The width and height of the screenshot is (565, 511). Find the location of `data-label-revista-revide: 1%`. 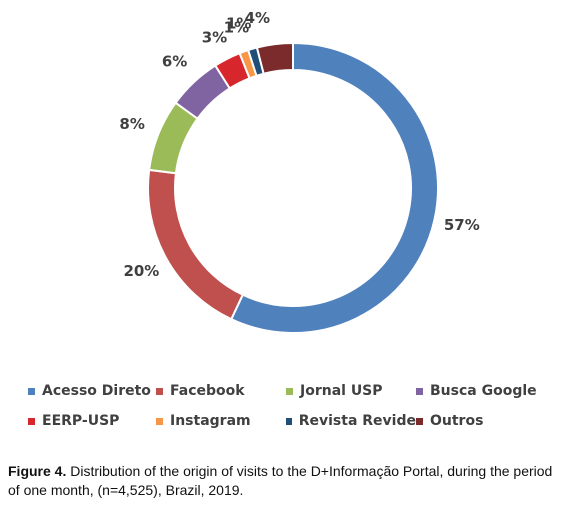

data-label-revista-revide: 1% is located at coordinates (238, 23).